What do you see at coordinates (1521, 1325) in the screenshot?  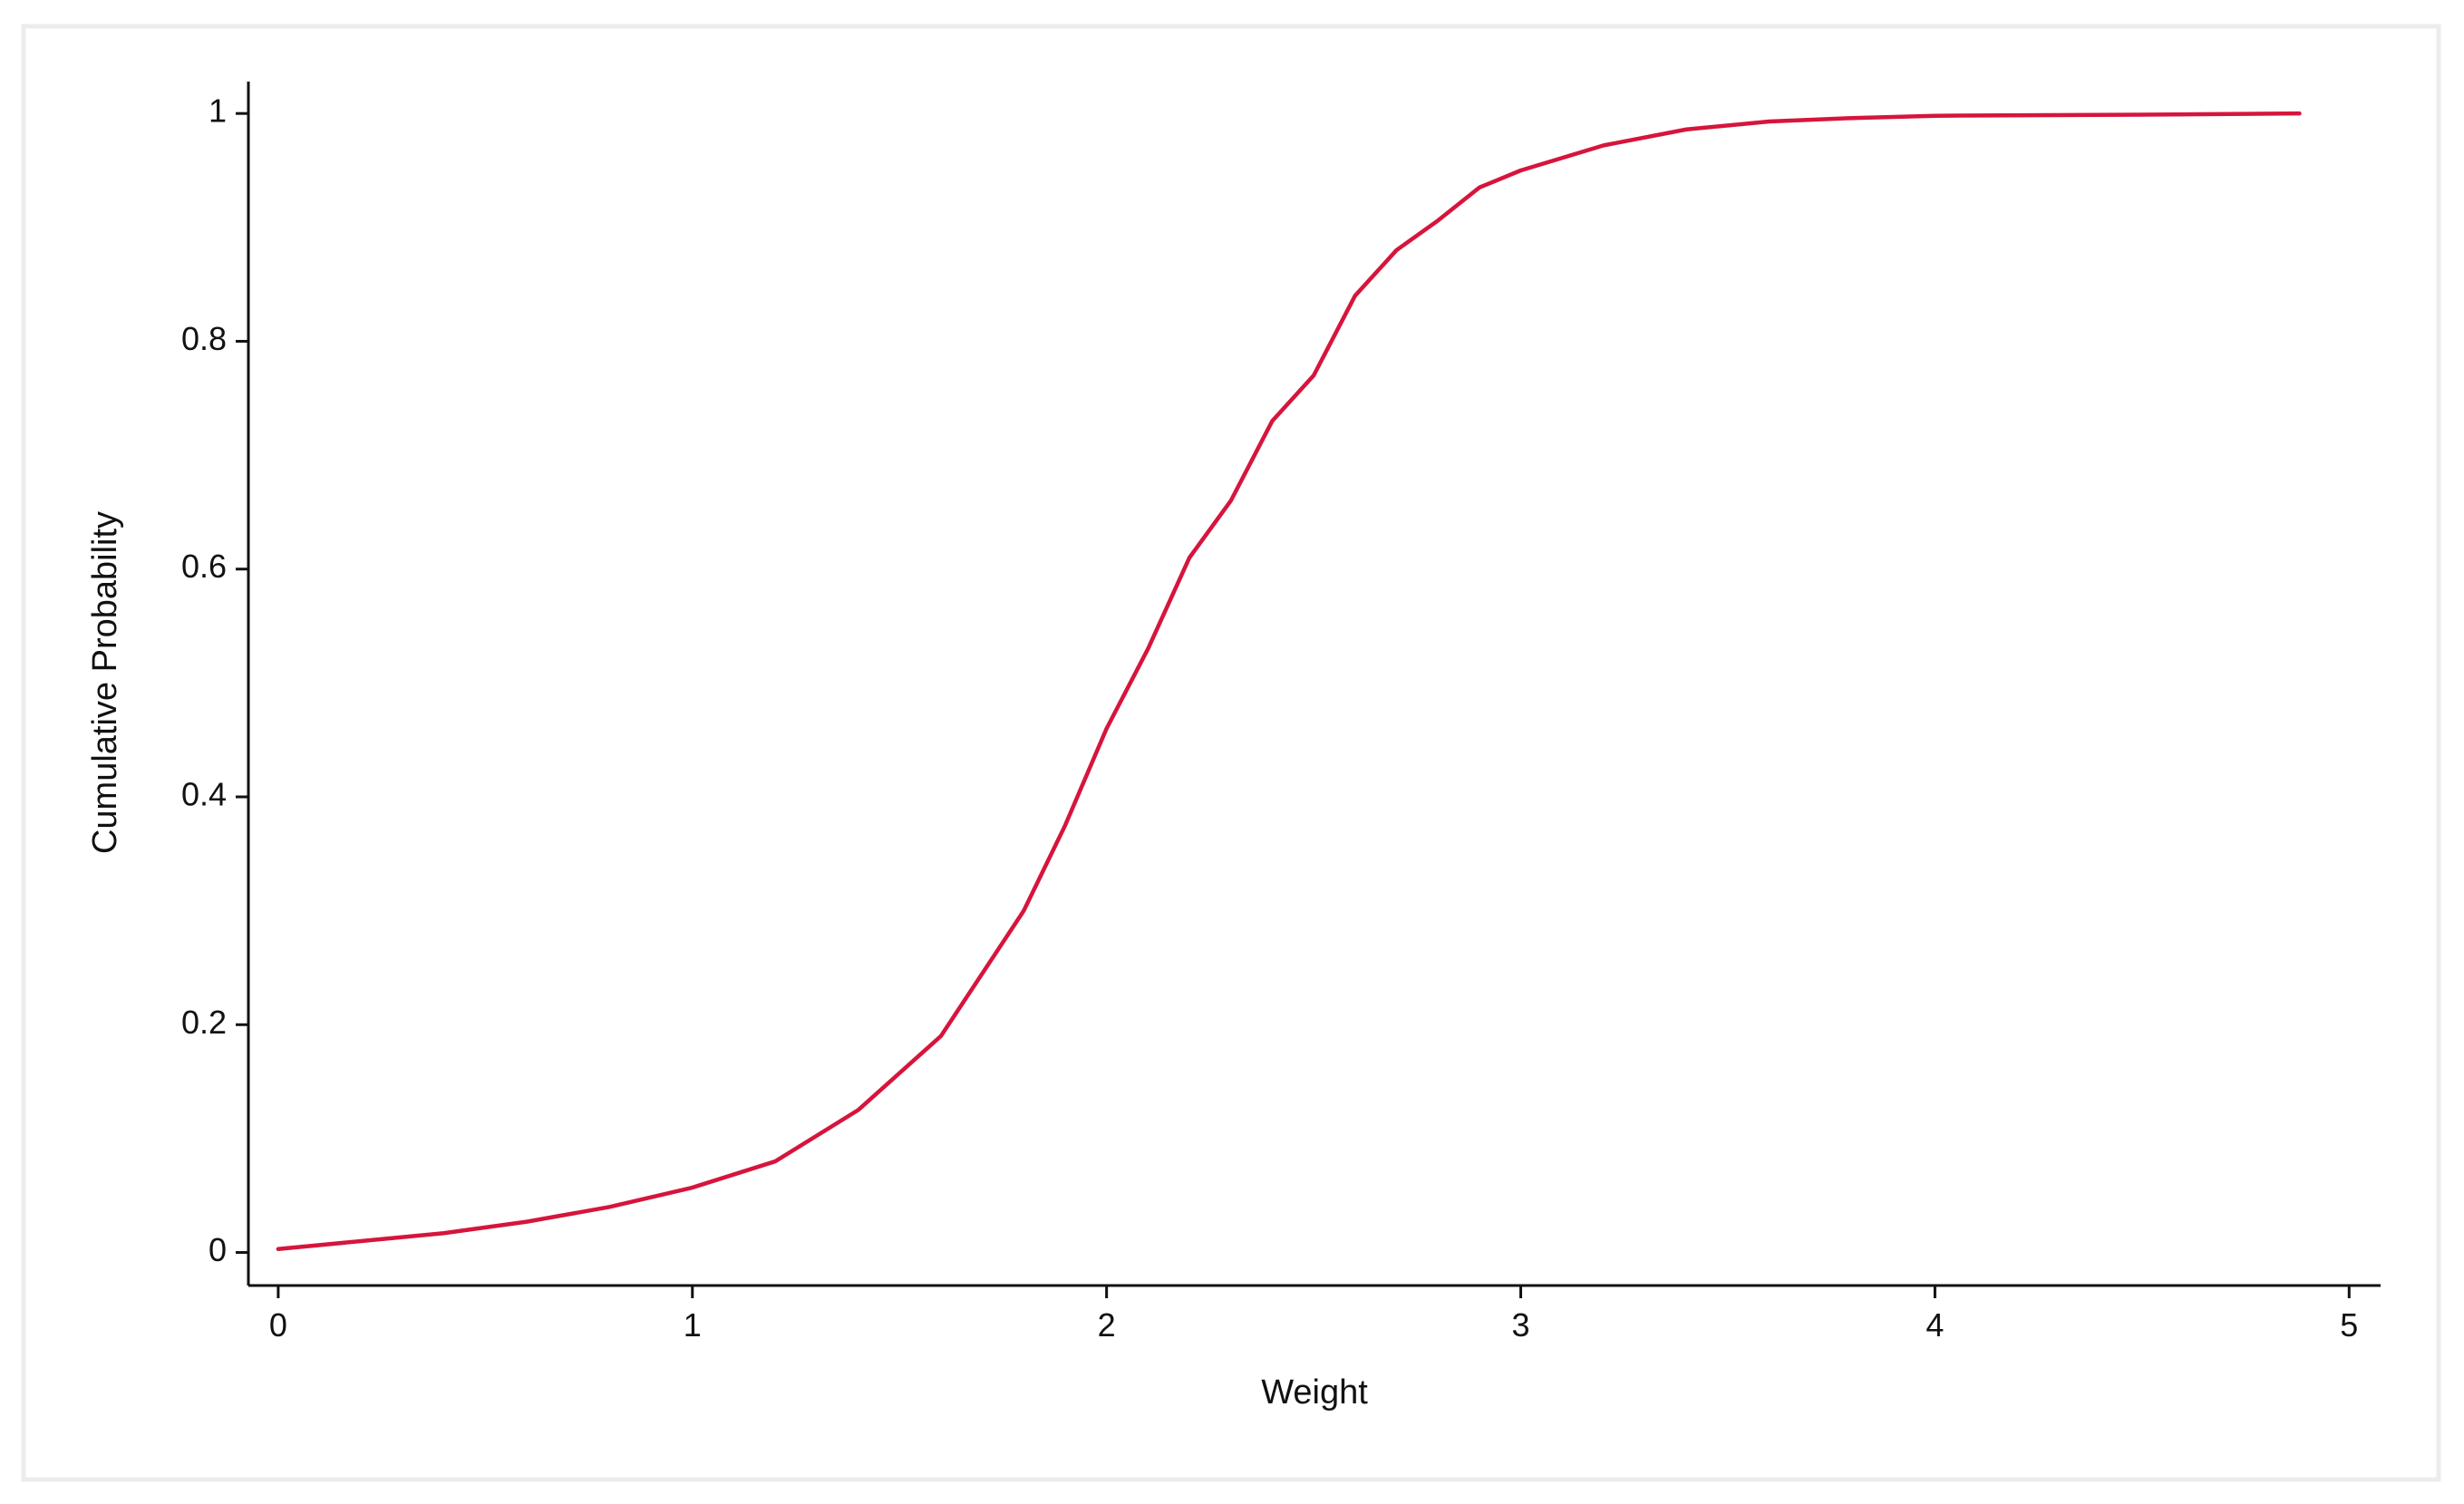 I see `x-tick-label: 3` at bounding box center [1521, 1325].